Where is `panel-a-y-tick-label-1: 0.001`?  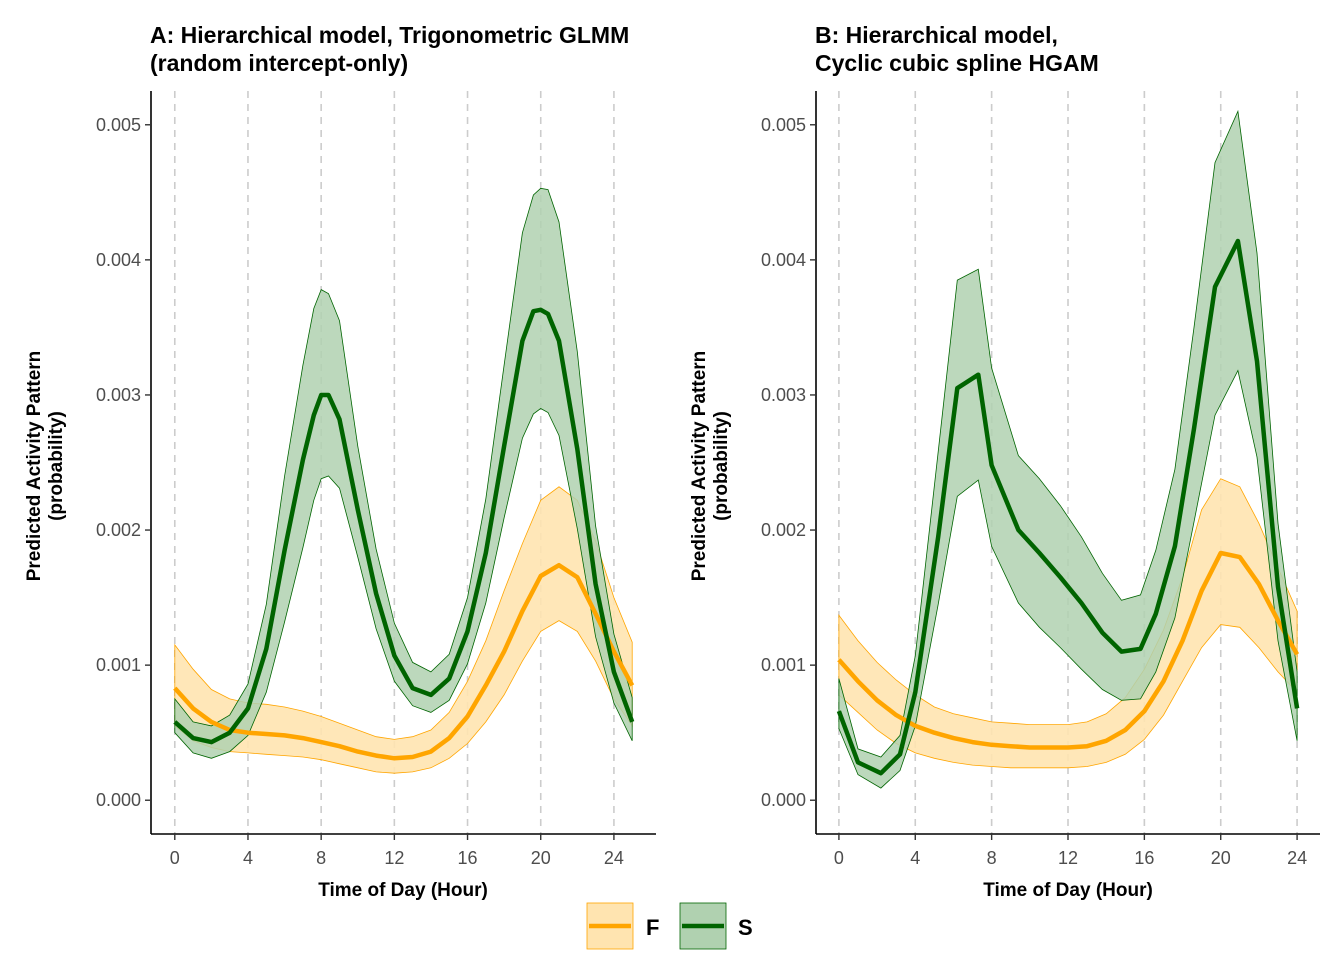 panel-a-y-tick-label-1: 0.001 is located at coordinates (118, 665).